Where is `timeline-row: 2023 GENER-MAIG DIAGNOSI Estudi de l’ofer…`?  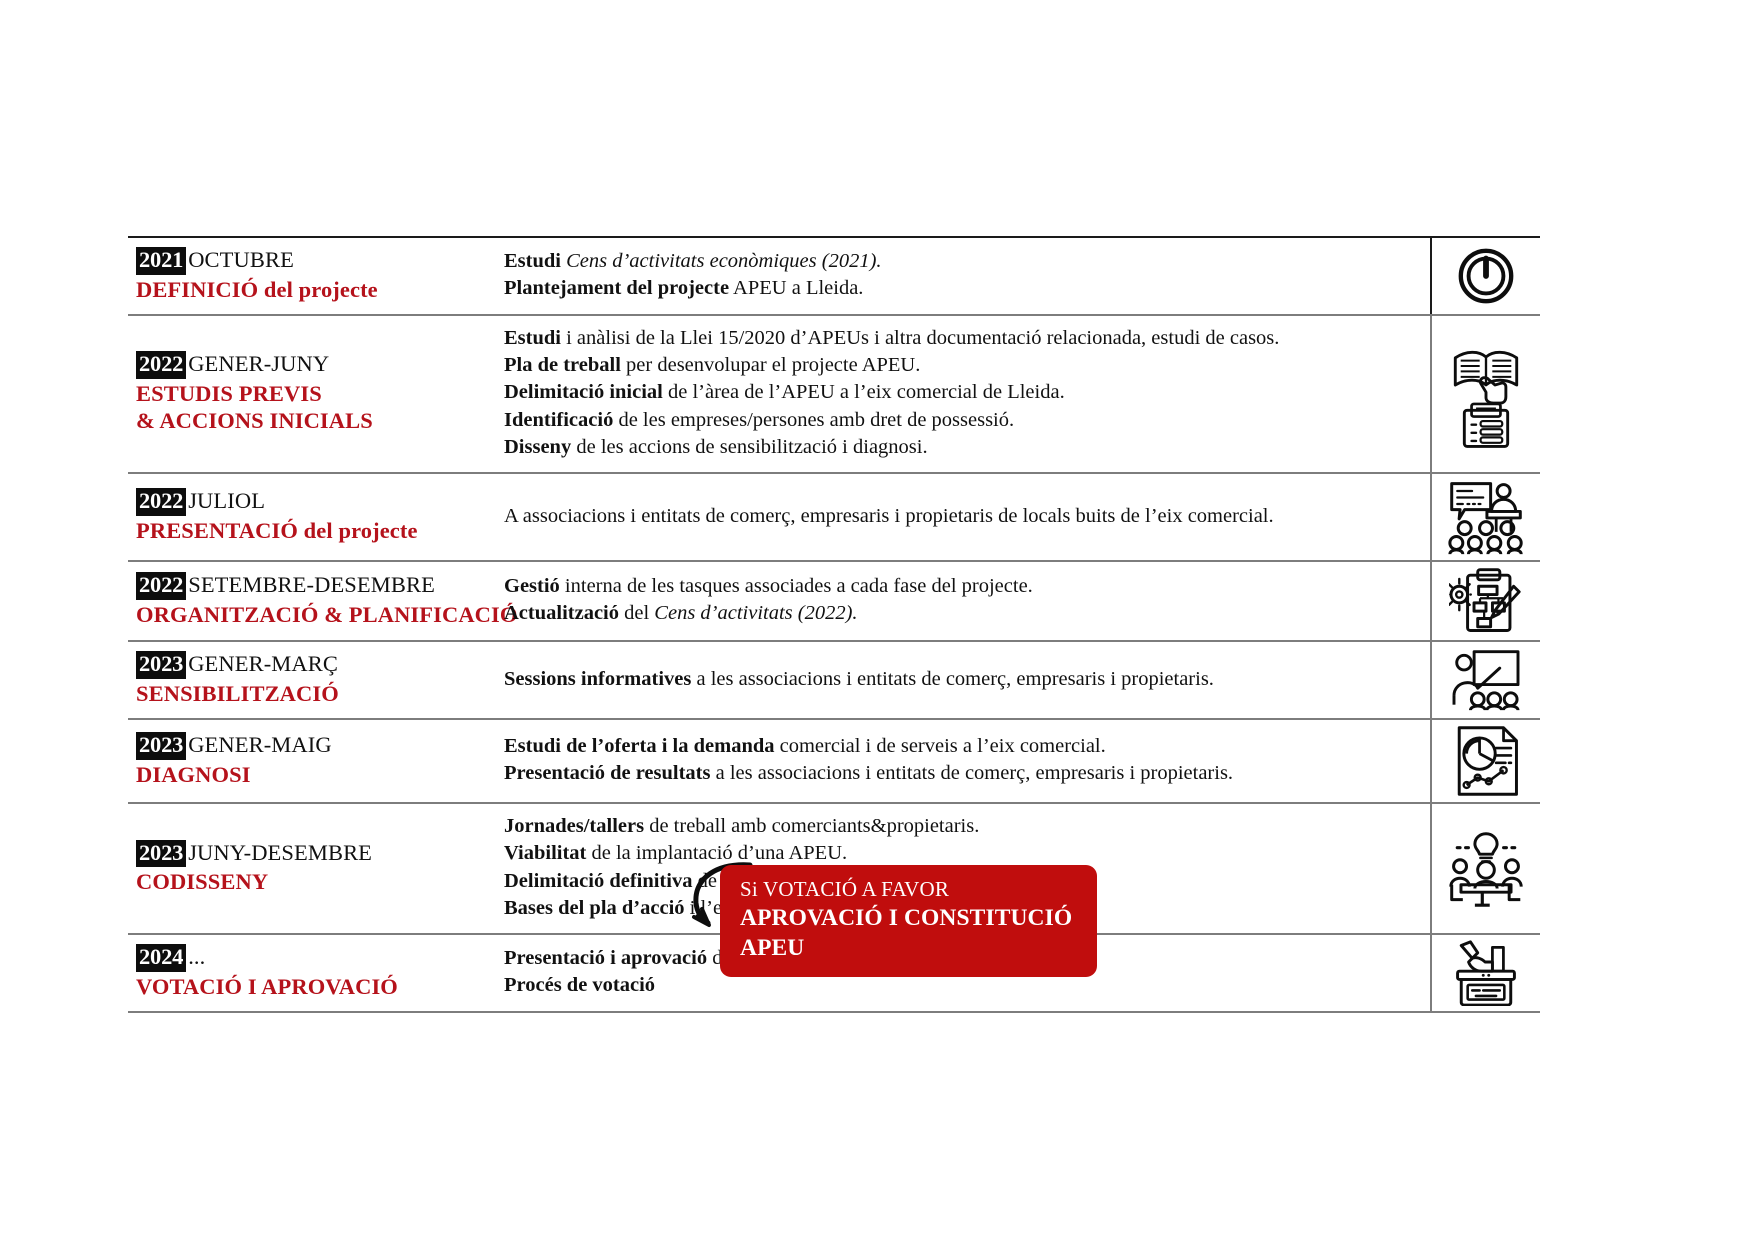
timeline-row: 2023 GENER-MAIG DIAGNOSI Estudi de l’ofer… is located at coordinates (834, 760).